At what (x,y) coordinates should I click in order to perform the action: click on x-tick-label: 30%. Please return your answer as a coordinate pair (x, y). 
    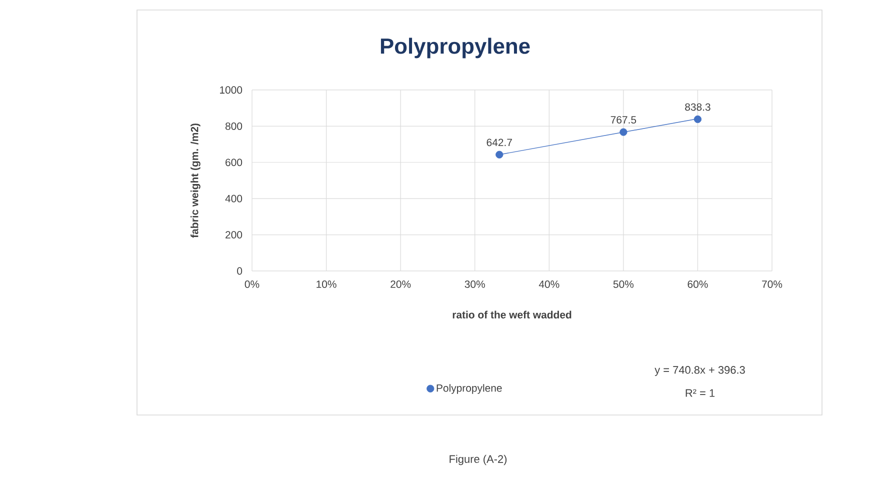
    Looking at the image, I should click on (474, 284).